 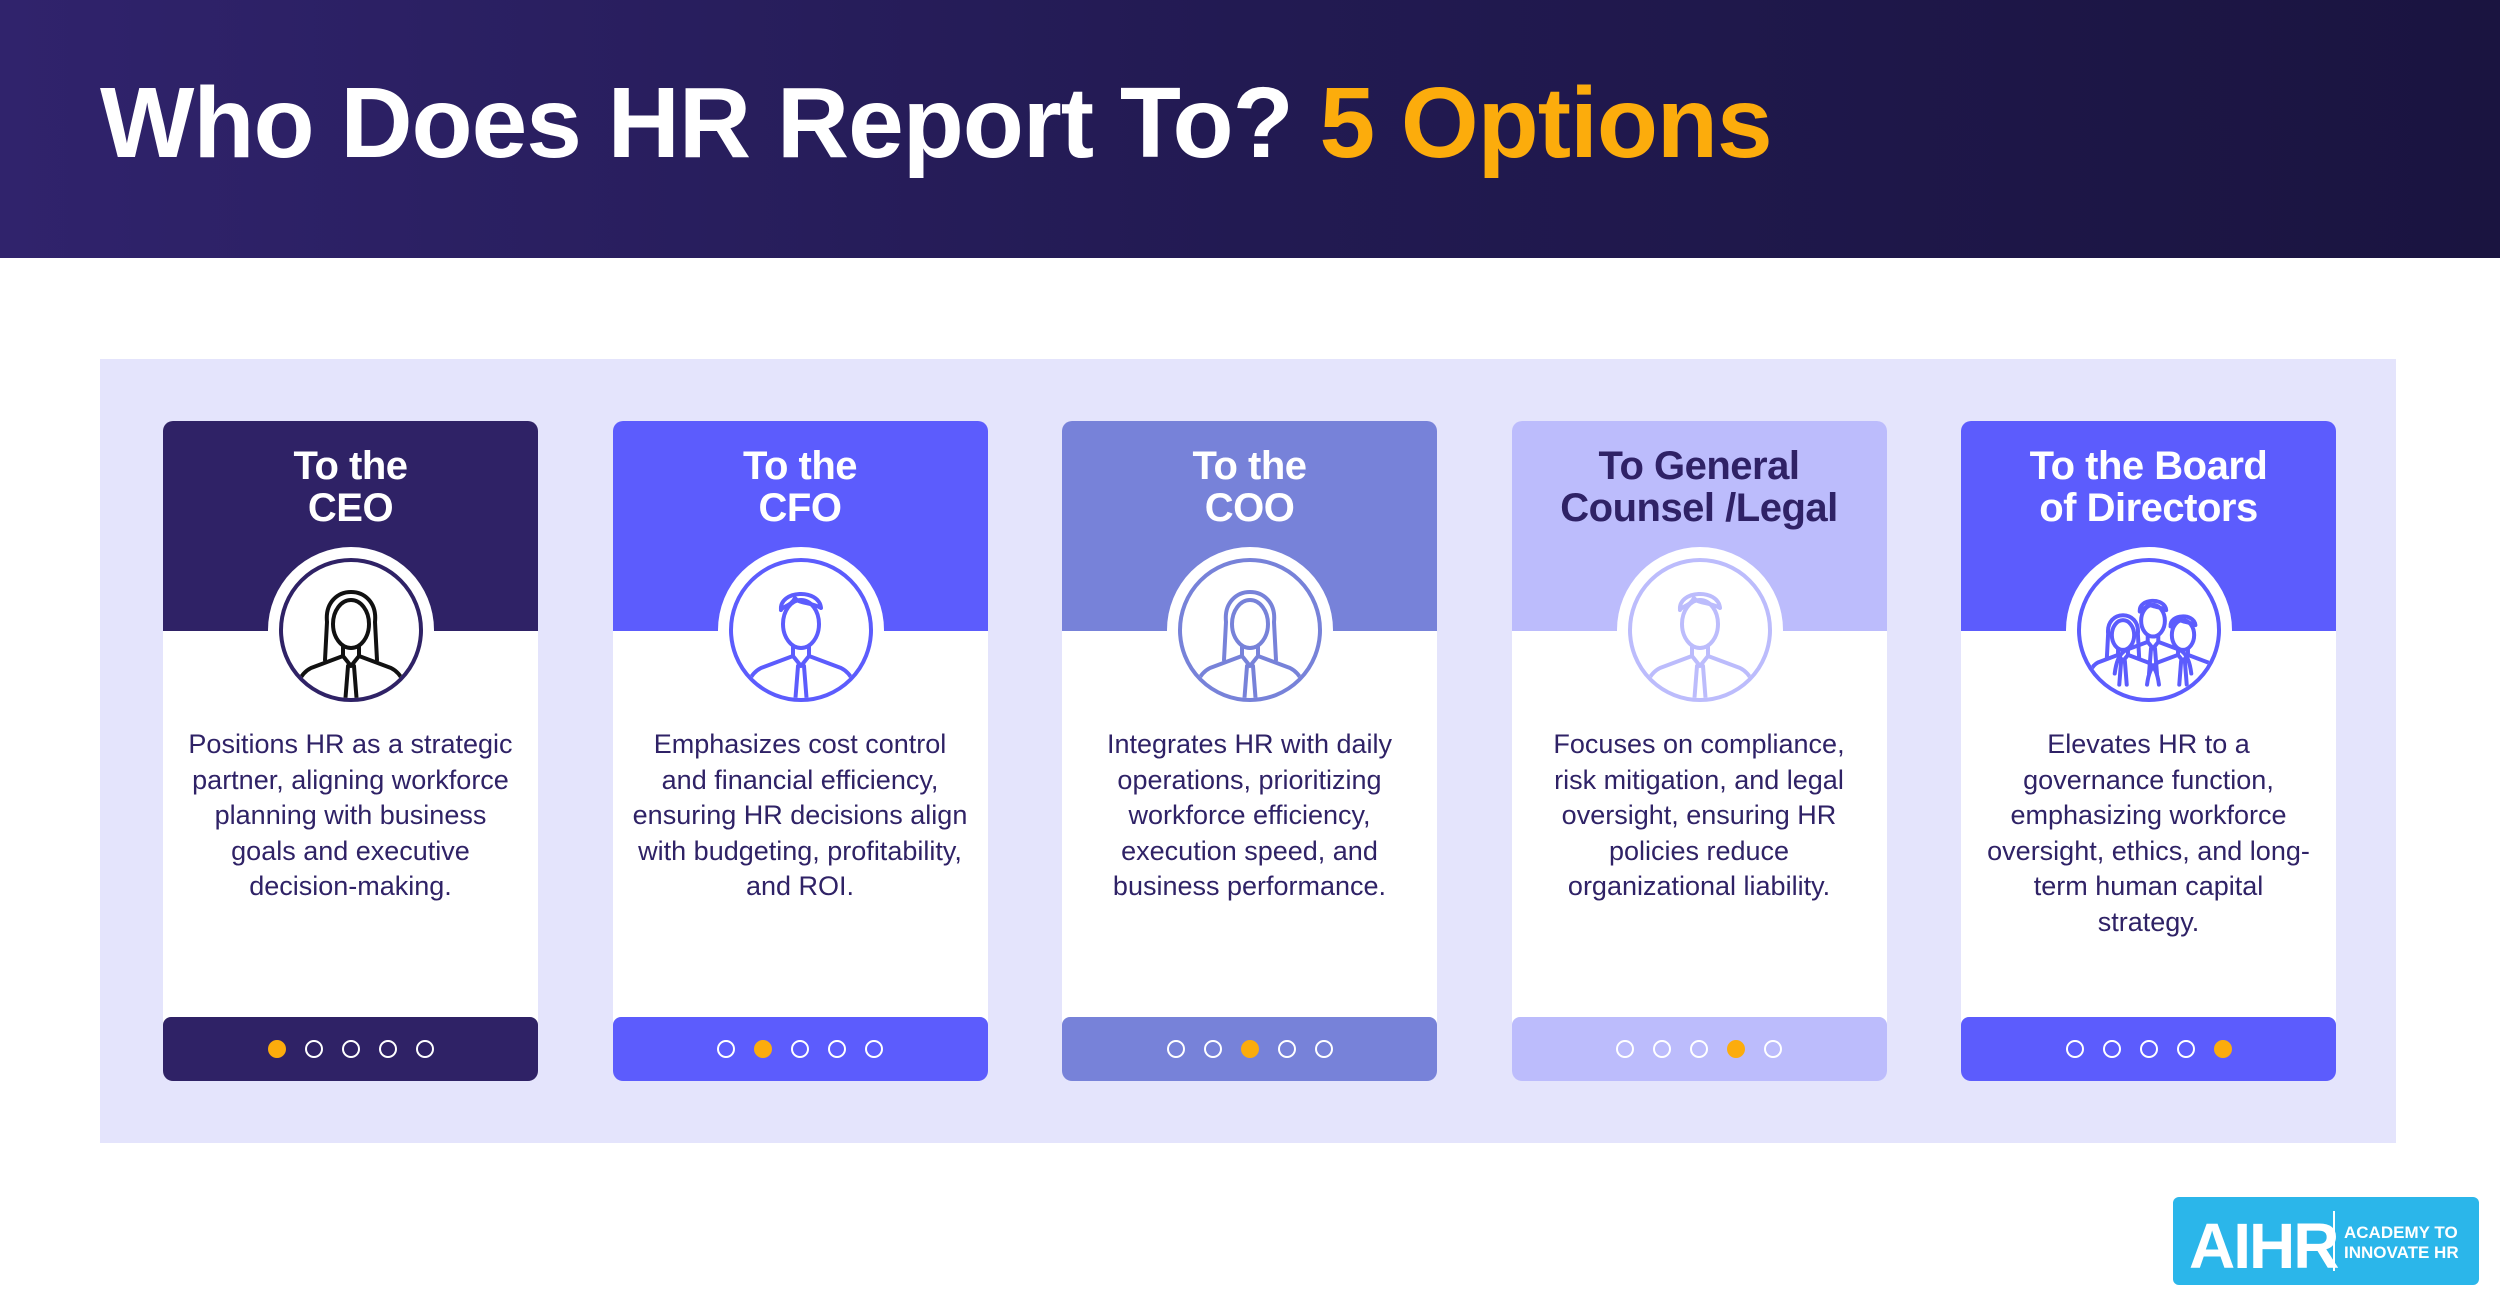 What do you see at coordinates (2264, 1246) in the screenshot?
I see `logo-wordmark: AIHR` at bounding box center [2264, 1246].